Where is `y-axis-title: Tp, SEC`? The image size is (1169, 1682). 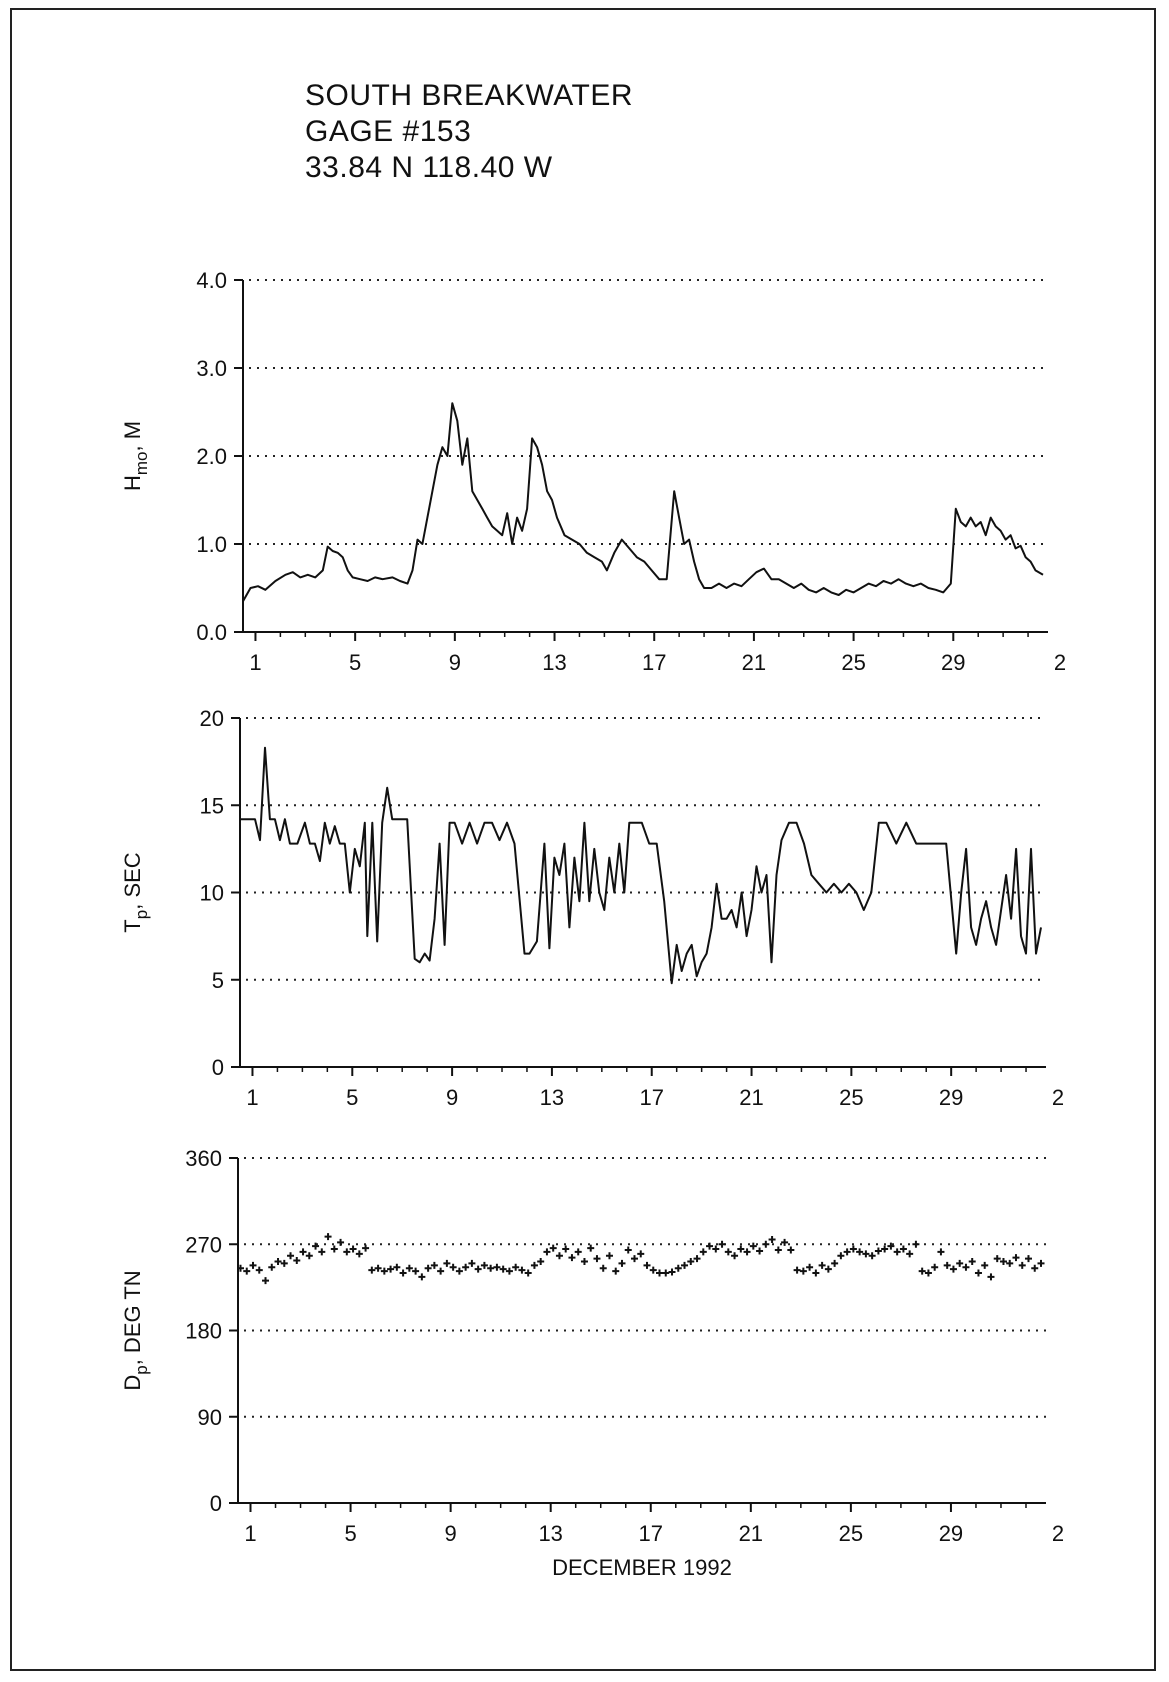
y-axis-title: Tp, SEC is located at coordinates (135, 892).